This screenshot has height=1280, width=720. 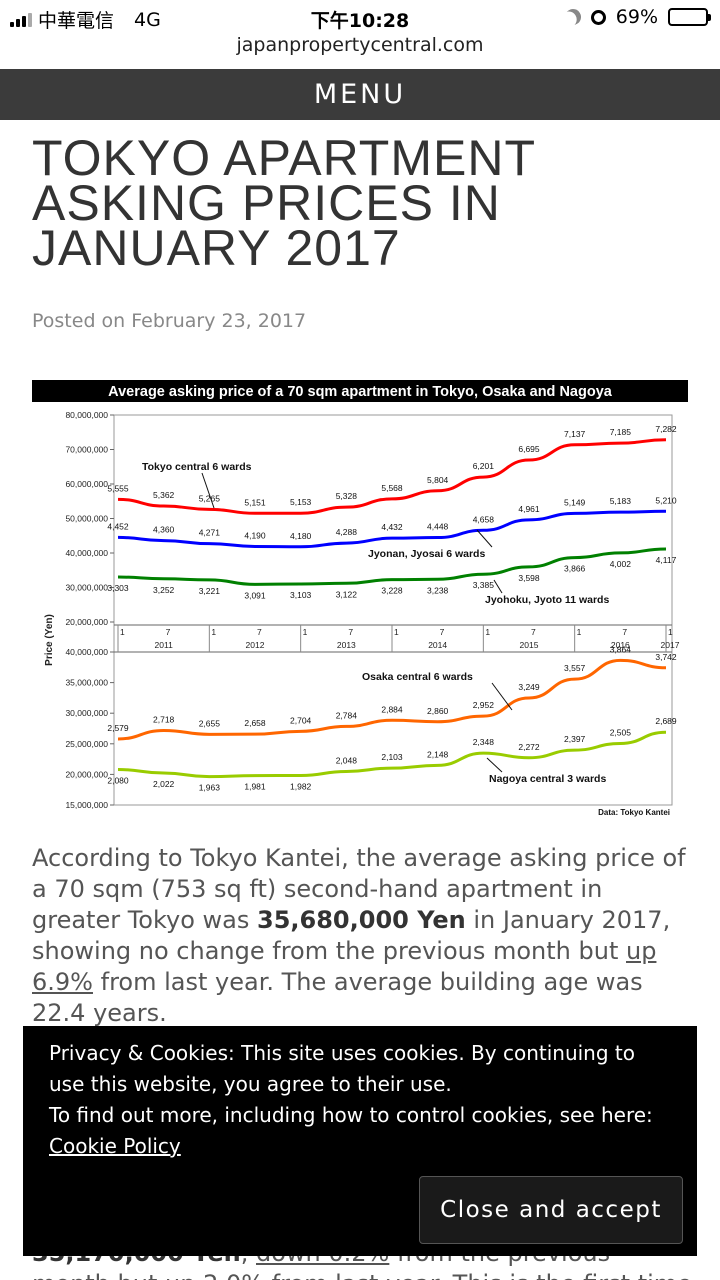 What do you see at coordinates (360, 94) in the screenshot?
I see `menu-button: MENU` at bounding box center [360, 94].